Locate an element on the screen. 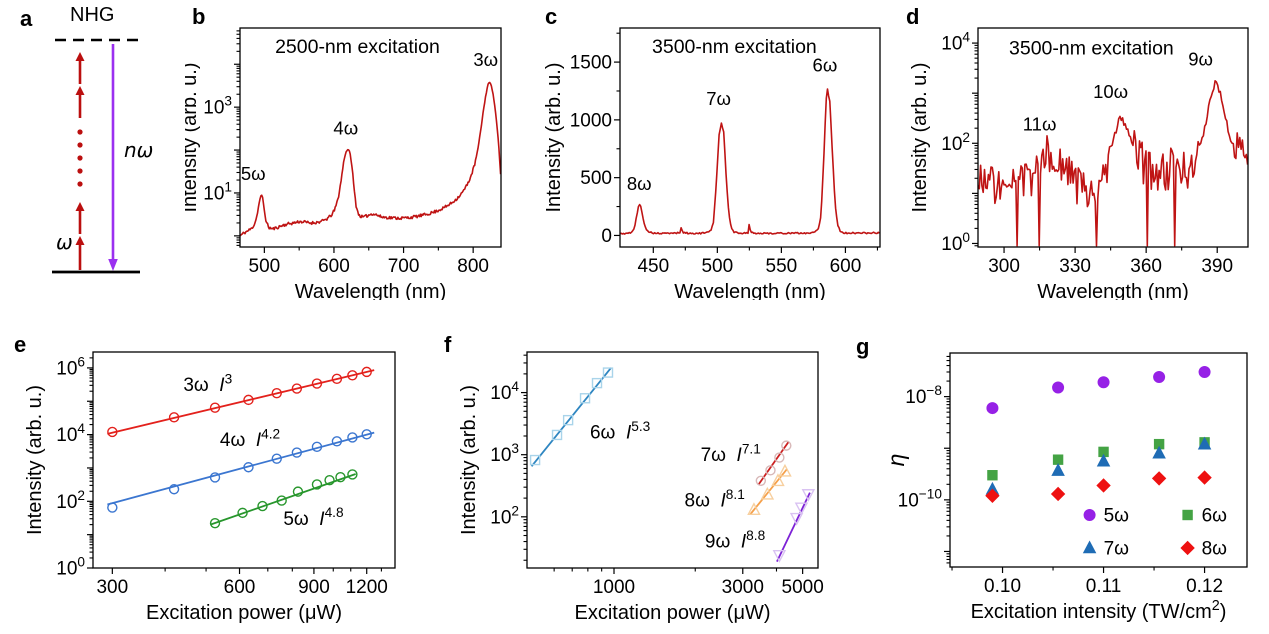 The image size is (1269, 634). diagram-title: NHG is located at coordinates (92, 15).